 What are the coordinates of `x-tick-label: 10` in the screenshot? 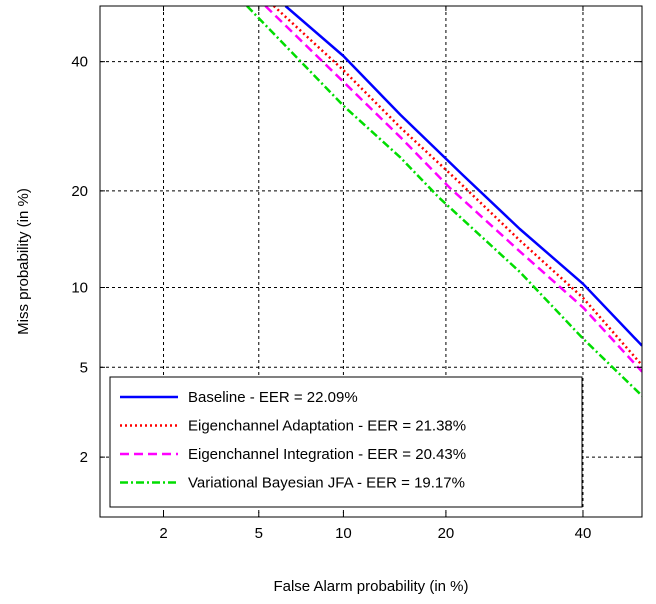 It's located at (343, 533).